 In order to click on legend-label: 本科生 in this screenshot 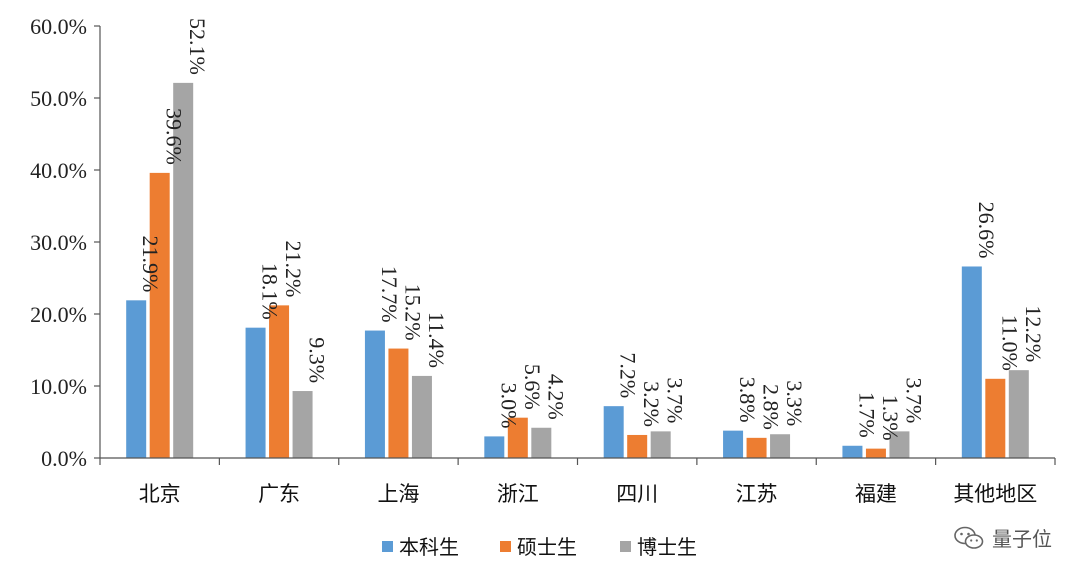, I will do `click(429, 547)`.